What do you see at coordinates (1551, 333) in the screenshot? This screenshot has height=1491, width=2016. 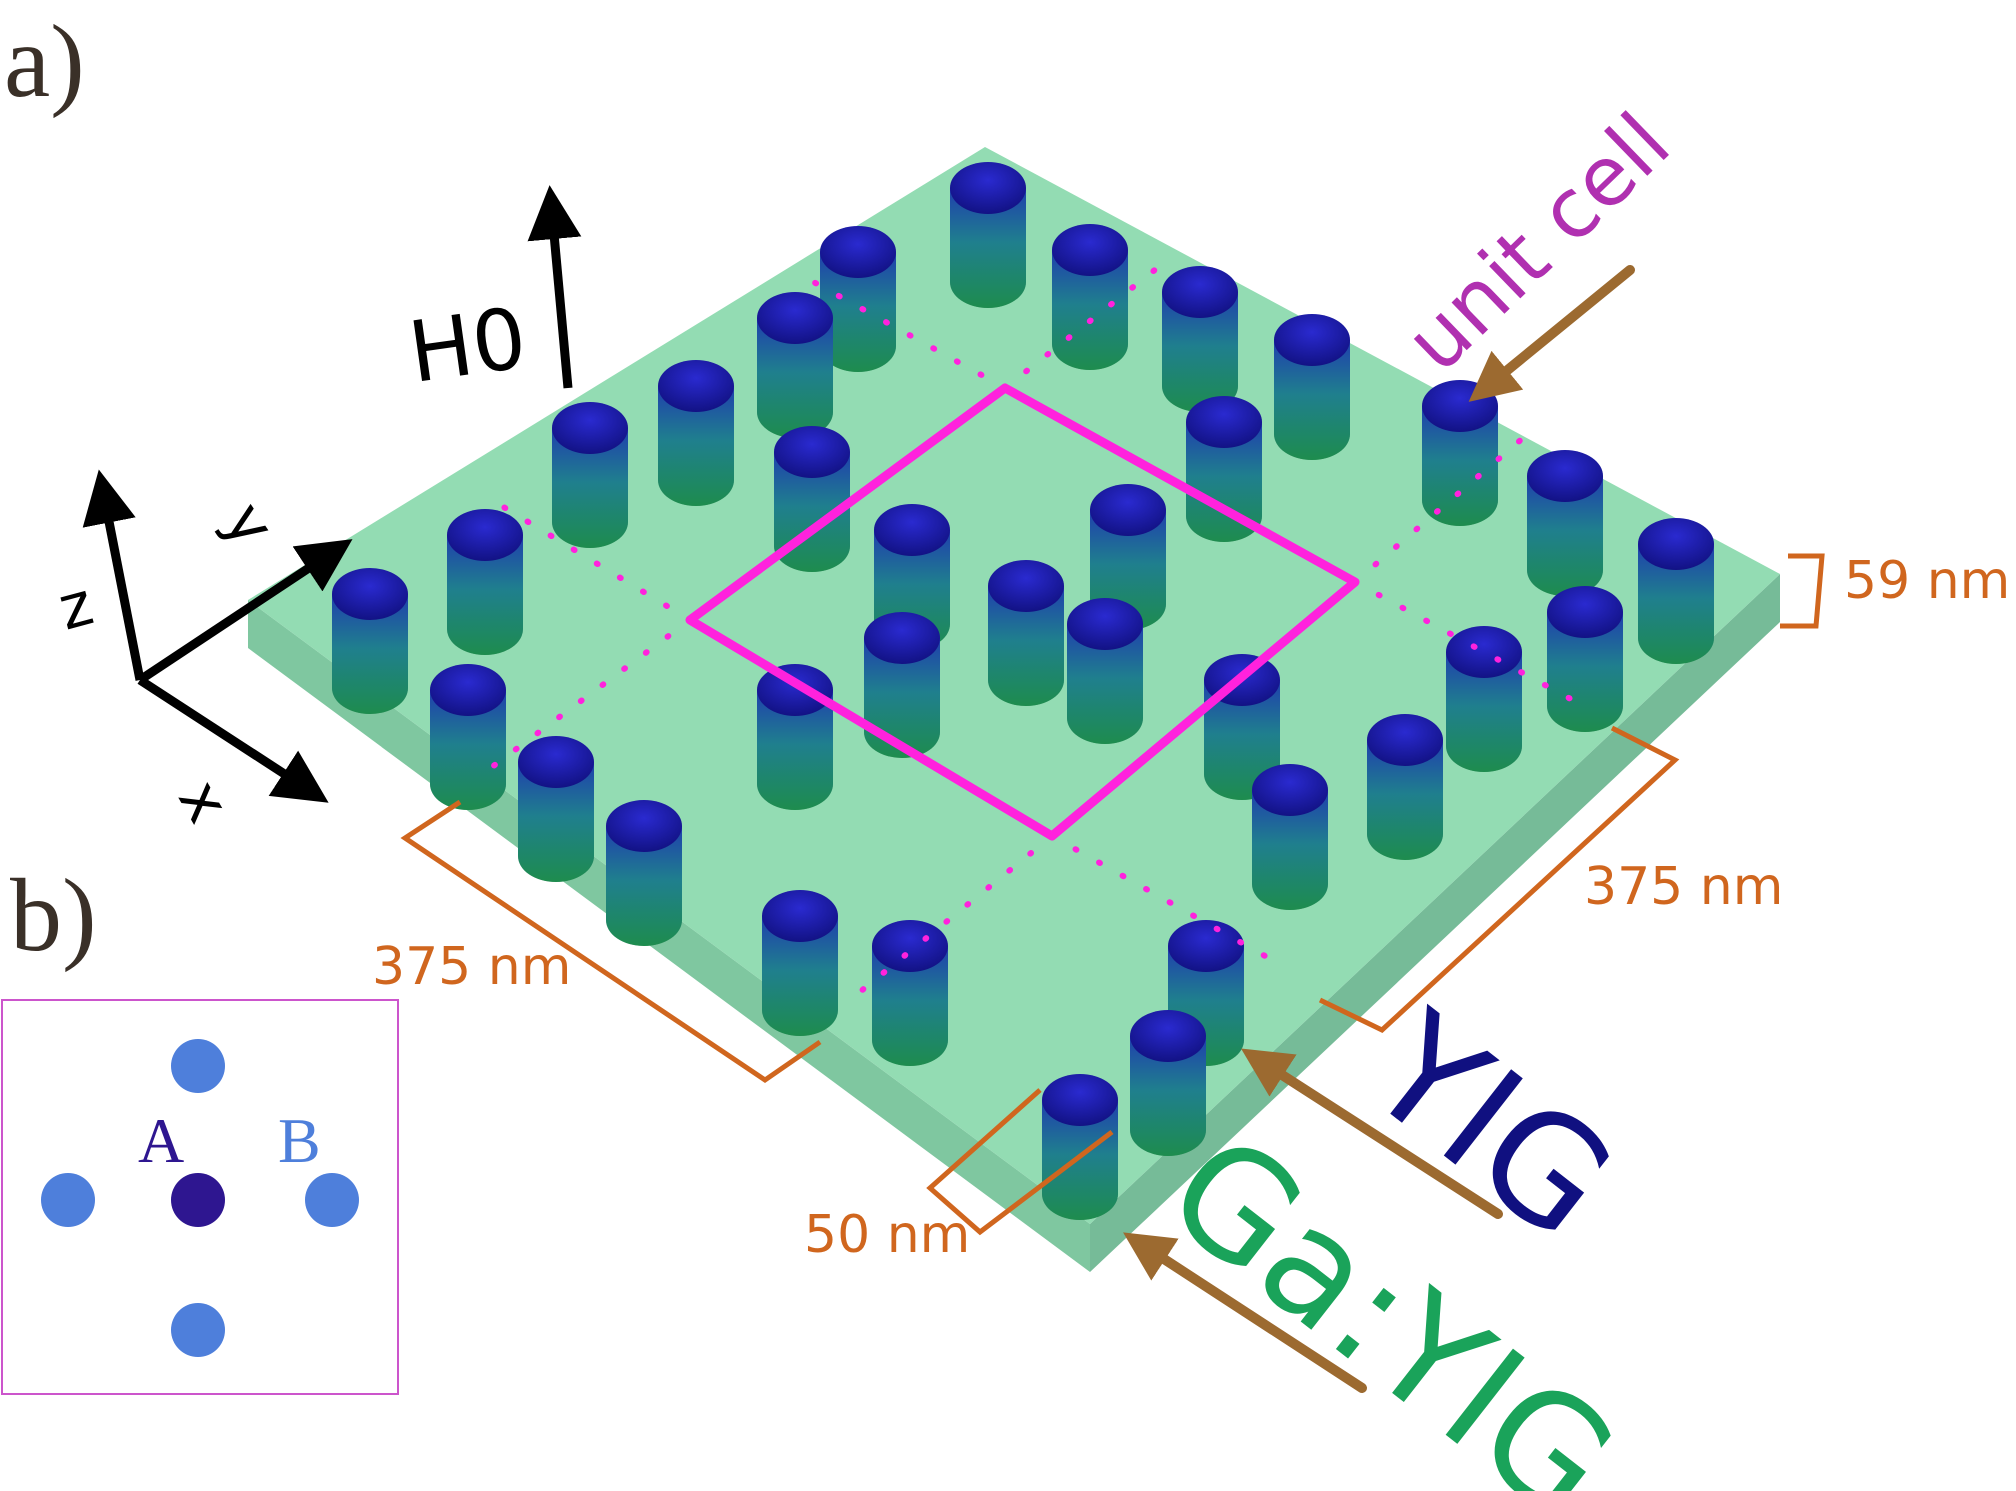 I see `unit-cell-pointer-arrow` at bounding box center [1551, 333].